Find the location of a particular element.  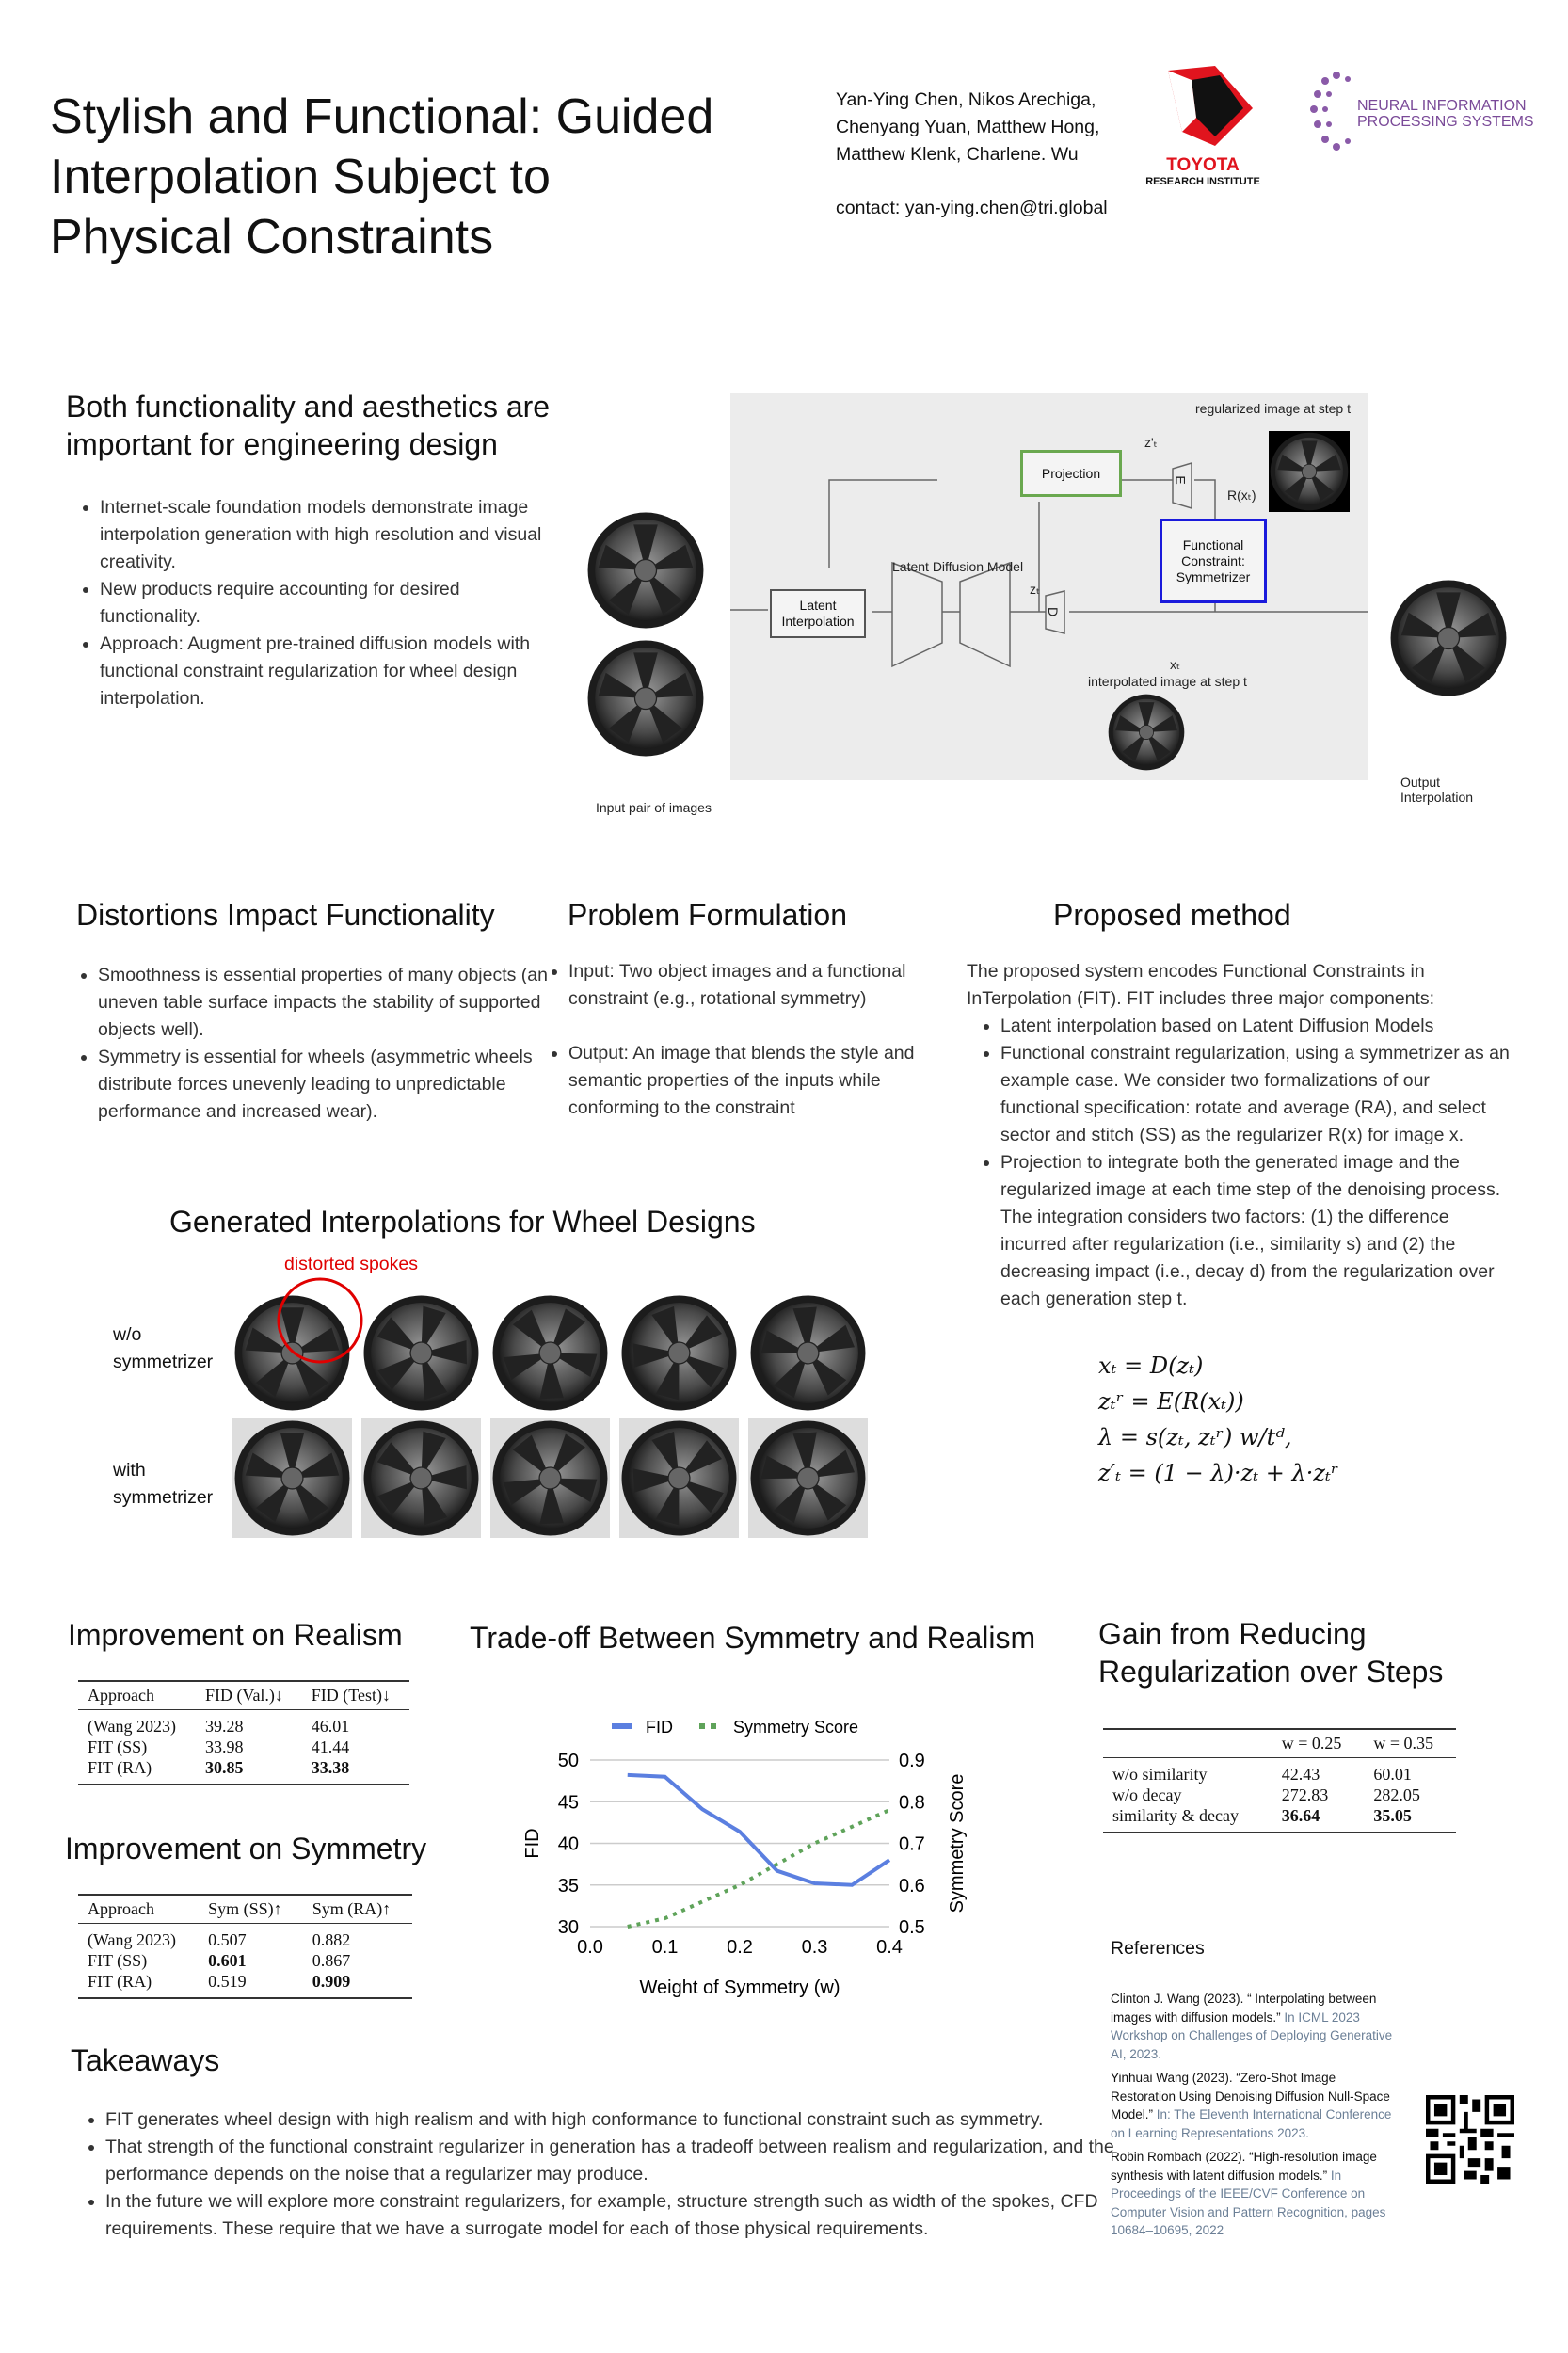

takeaways-heading: Takeaways is located at coordinates (145, 2060).